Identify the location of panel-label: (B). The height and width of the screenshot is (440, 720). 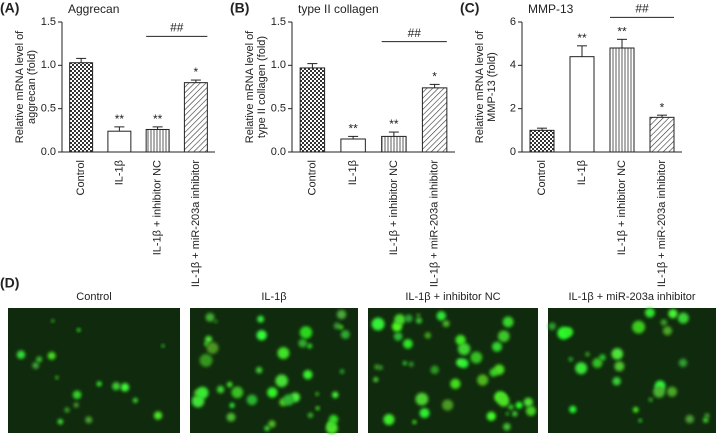
(239, 8).